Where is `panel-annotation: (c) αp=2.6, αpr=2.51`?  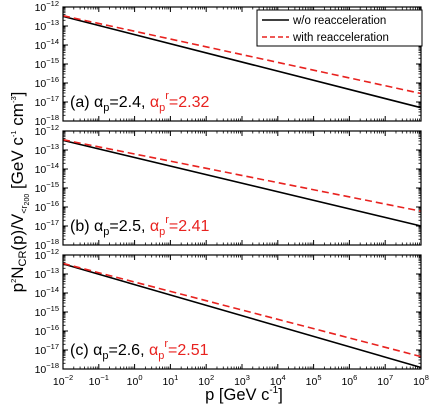 panel-annotation: (c) αp=2.6, αpr=2.51 is located at coordinates (139, 350).